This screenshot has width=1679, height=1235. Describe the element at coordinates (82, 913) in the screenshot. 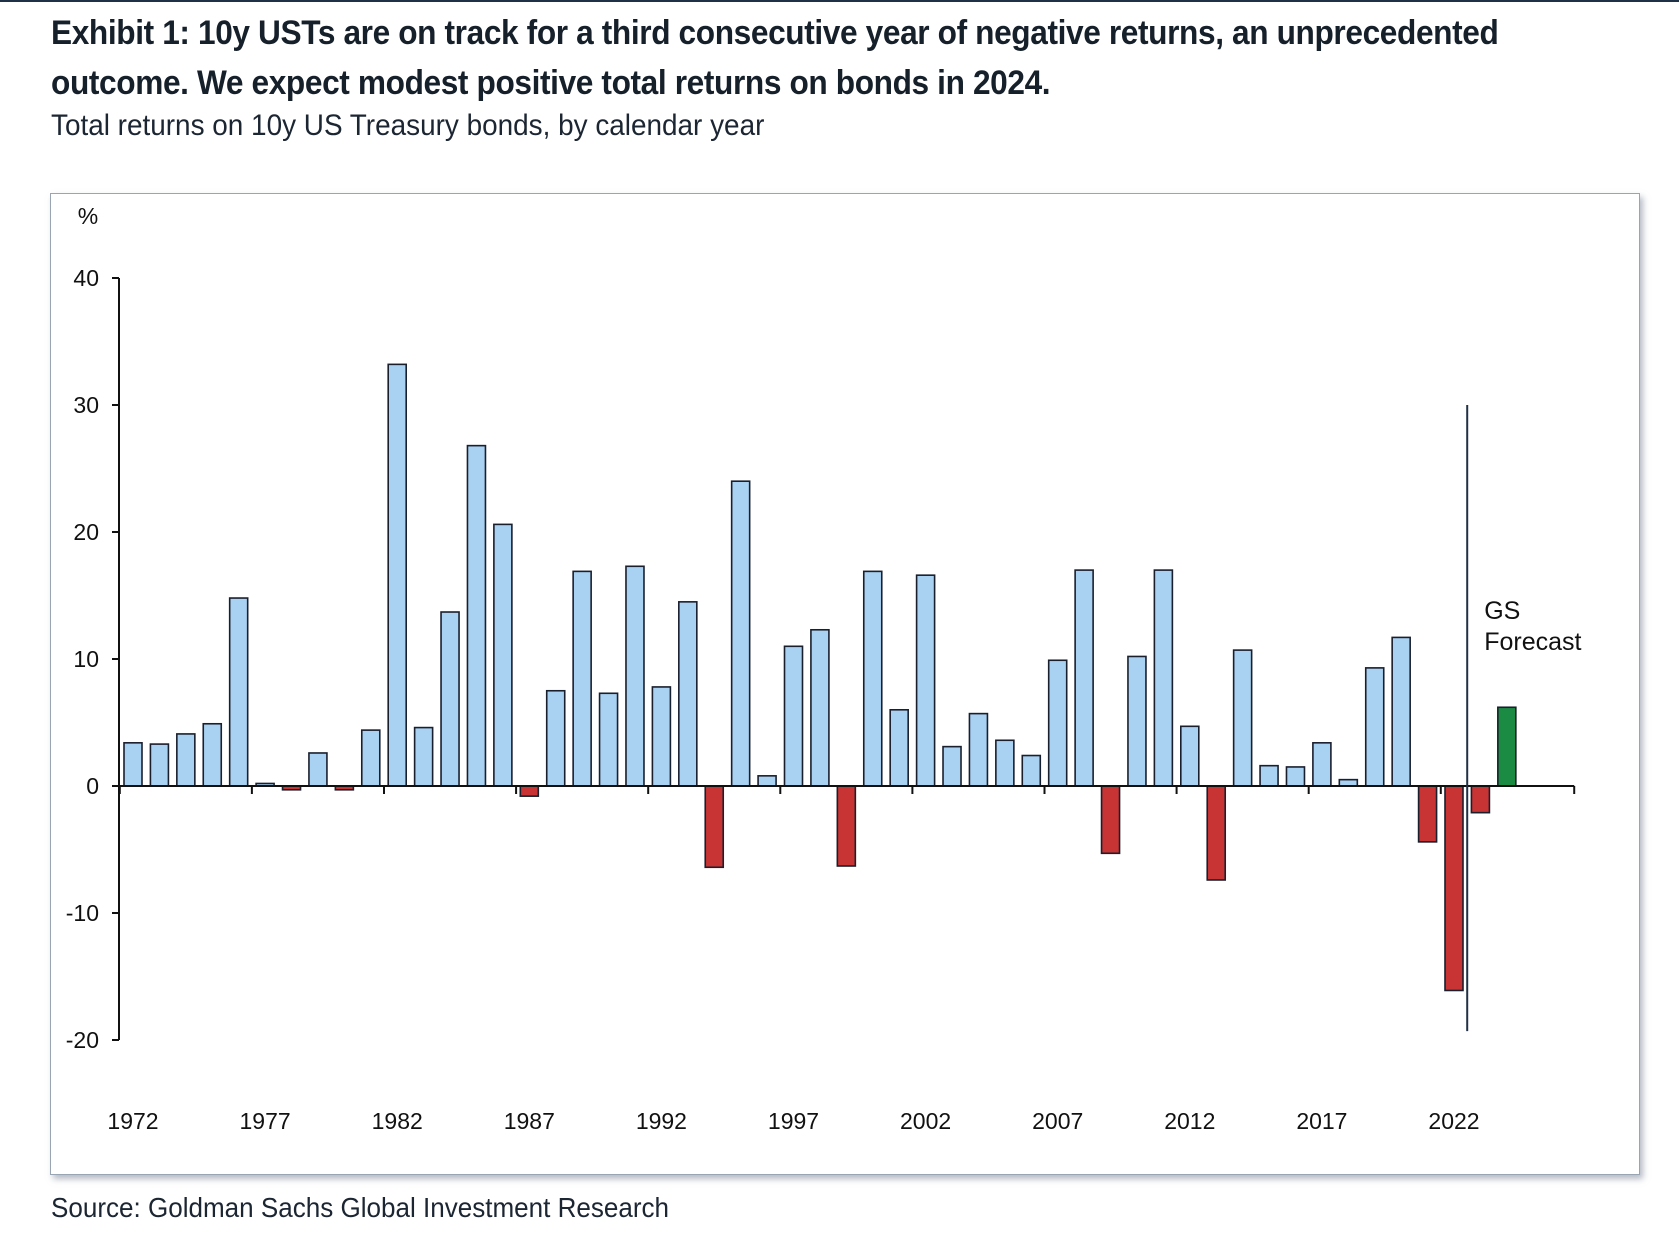

I see `y-tick-label: -10` at that location.